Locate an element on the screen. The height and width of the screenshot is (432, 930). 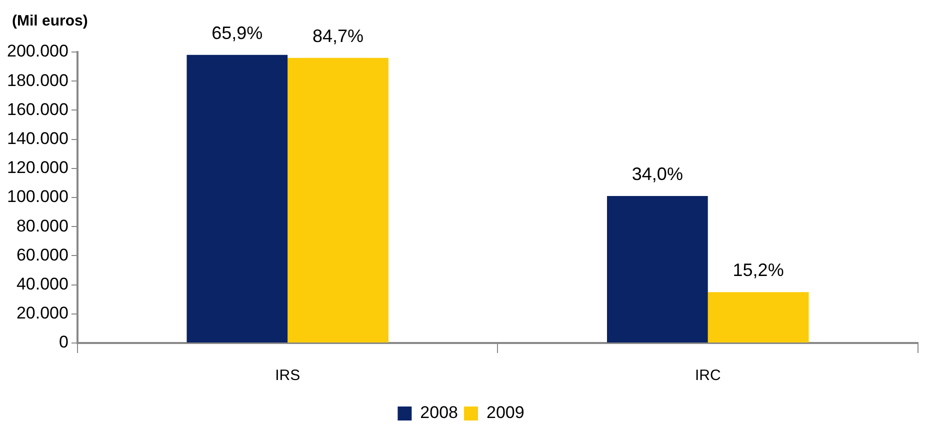
y-tick-label: 80.000 is located at coordinates (42, 226).